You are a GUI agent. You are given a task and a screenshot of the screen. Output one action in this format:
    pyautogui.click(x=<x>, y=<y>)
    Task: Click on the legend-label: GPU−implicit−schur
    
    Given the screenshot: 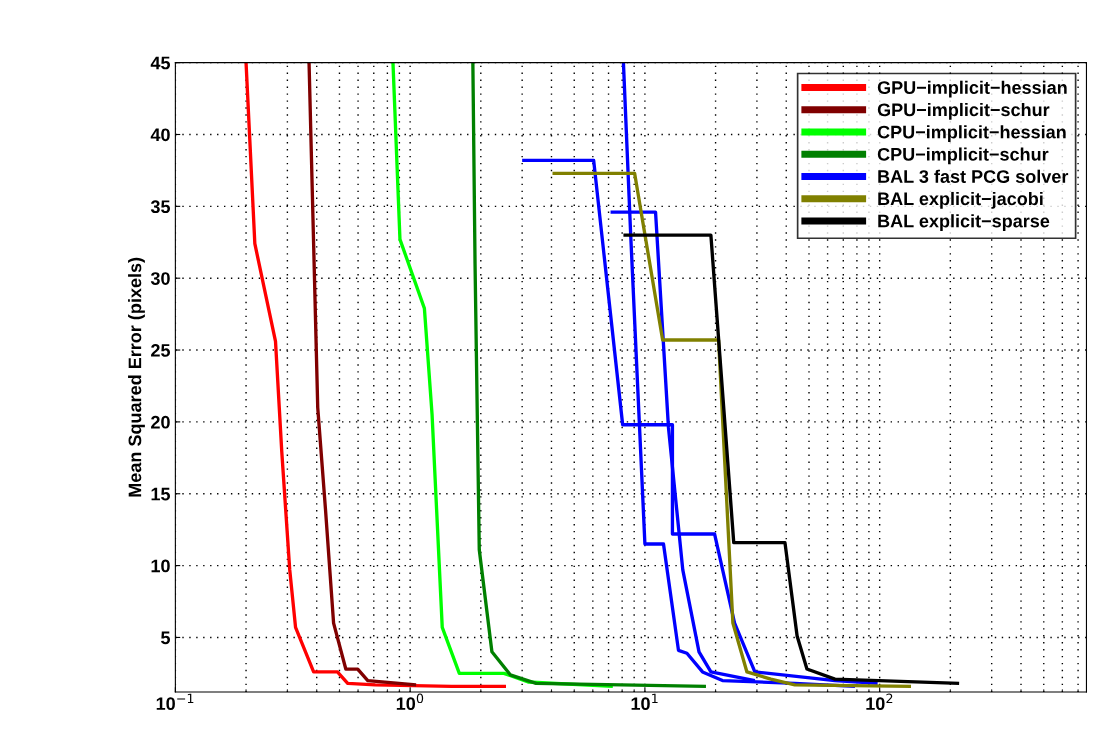 What is the action you would take?
    pyautogui.click(x=963, y=111)
    